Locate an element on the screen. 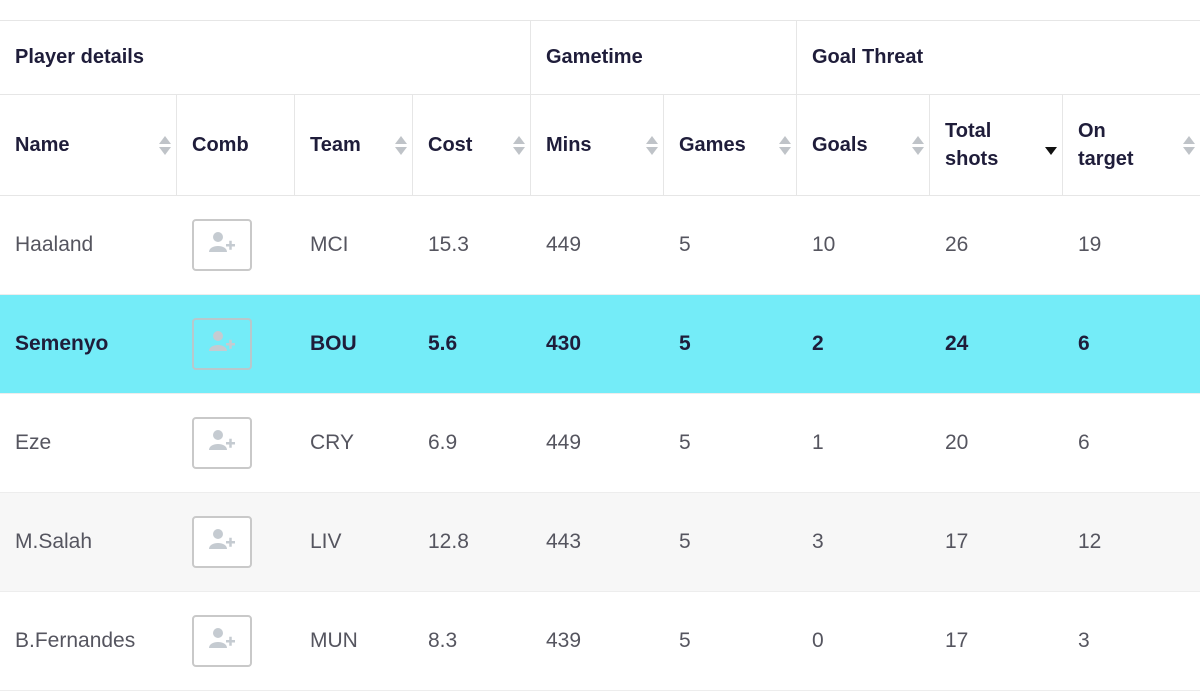 The height and width of the screenshot is (691, 1200). column-header-label: Games is located at coordinates (712, 145).